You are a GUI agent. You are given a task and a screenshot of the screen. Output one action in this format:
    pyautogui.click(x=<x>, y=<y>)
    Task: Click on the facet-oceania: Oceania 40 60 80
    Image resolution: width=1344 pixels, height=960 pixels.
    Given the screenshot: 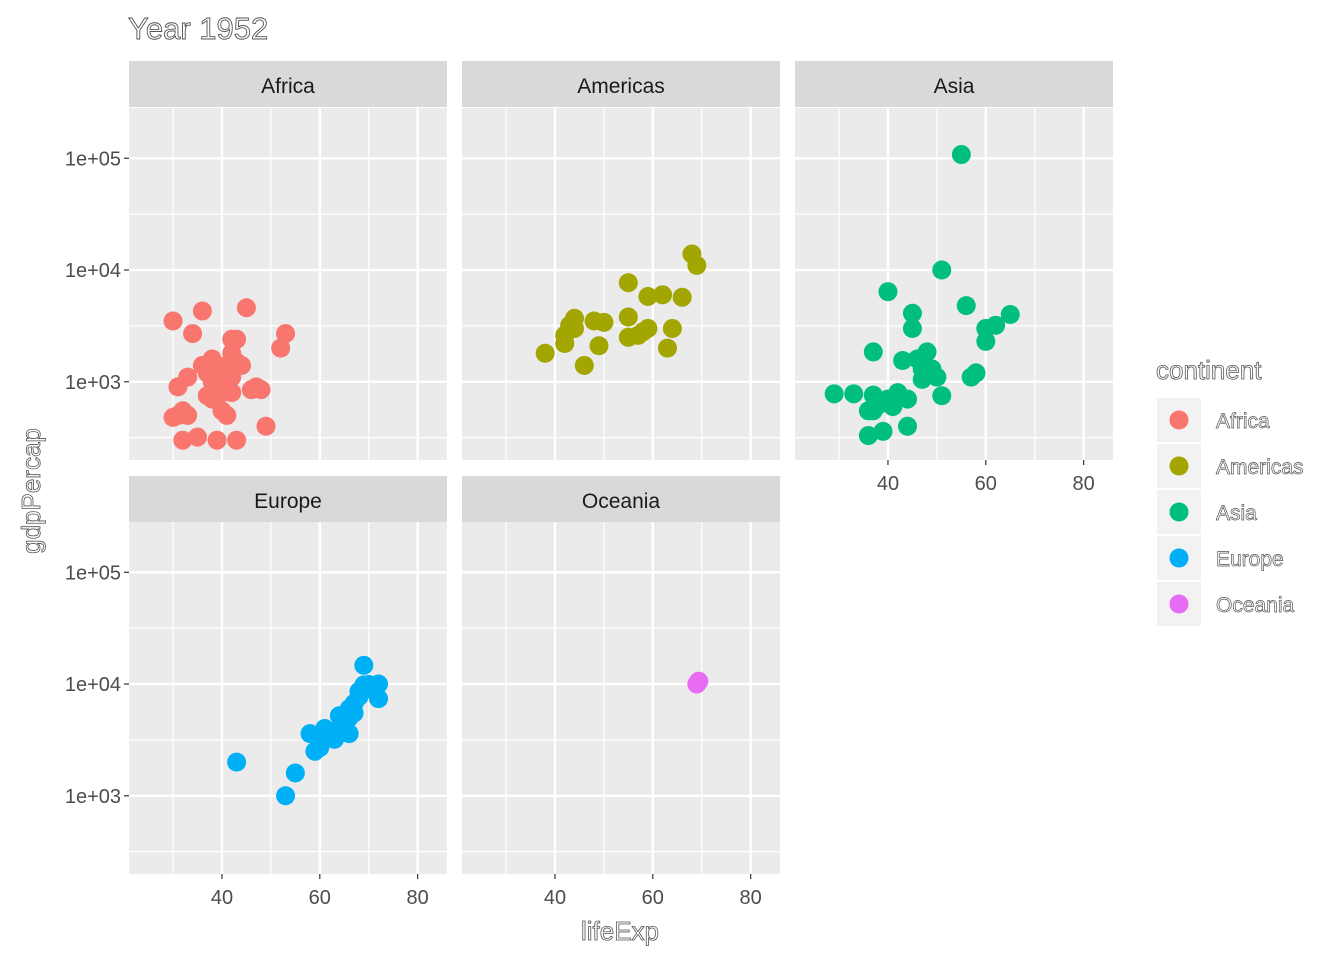 What is the action you would take?
    pyautogui.click(x=621, y=692)
    